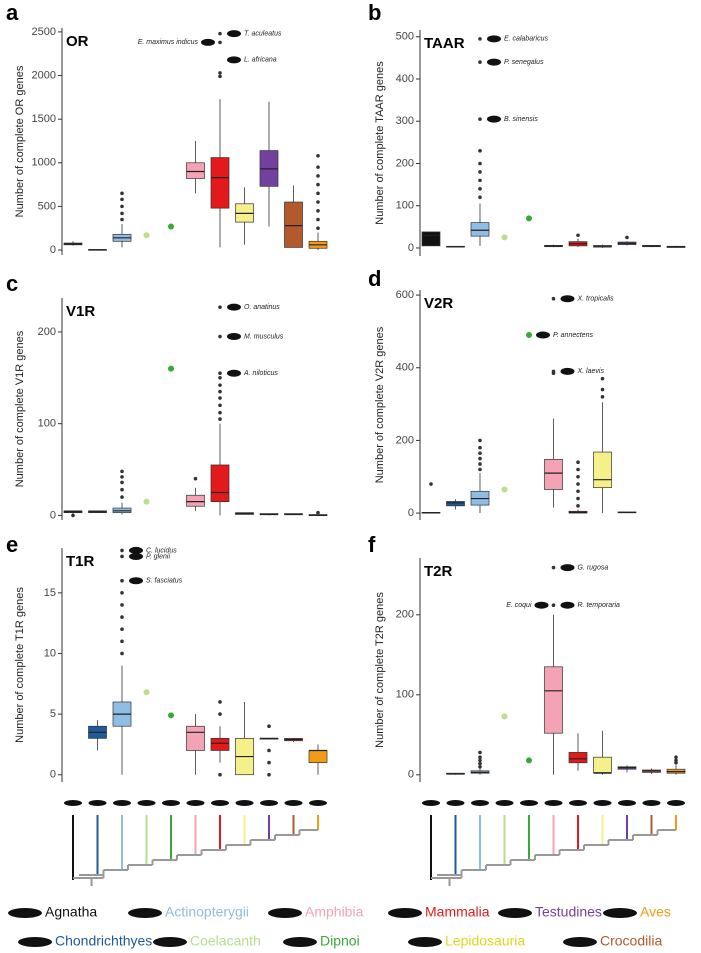 This screenshot has height=953, width=701. Describe the element at coordinates (405, 440) in the screenshot. I see `y-tick-label: 200` at that location.